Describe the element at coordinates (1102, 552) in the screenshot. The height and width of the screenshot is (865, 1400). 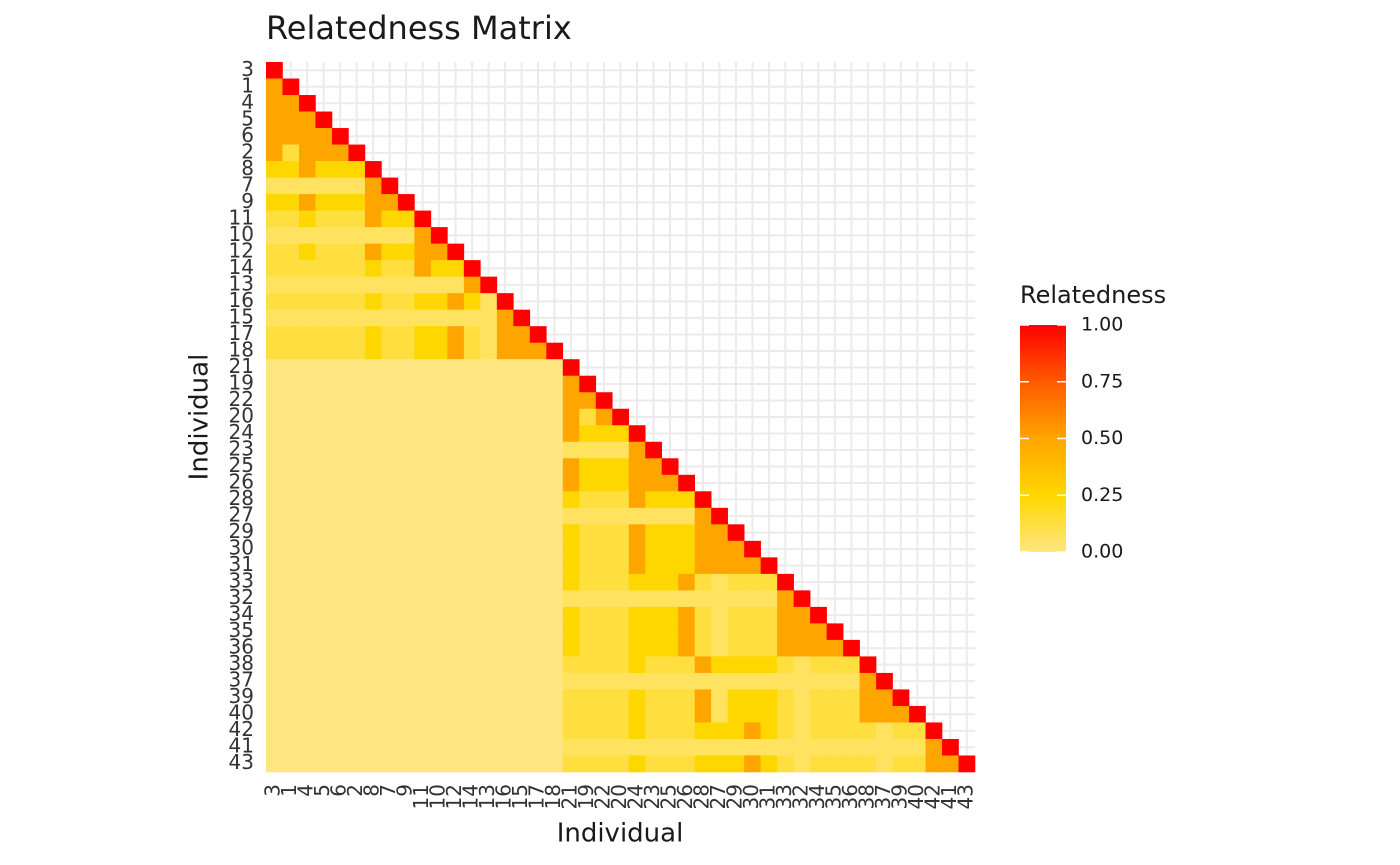
I see `legend-tick-label: 0.00` at that location.